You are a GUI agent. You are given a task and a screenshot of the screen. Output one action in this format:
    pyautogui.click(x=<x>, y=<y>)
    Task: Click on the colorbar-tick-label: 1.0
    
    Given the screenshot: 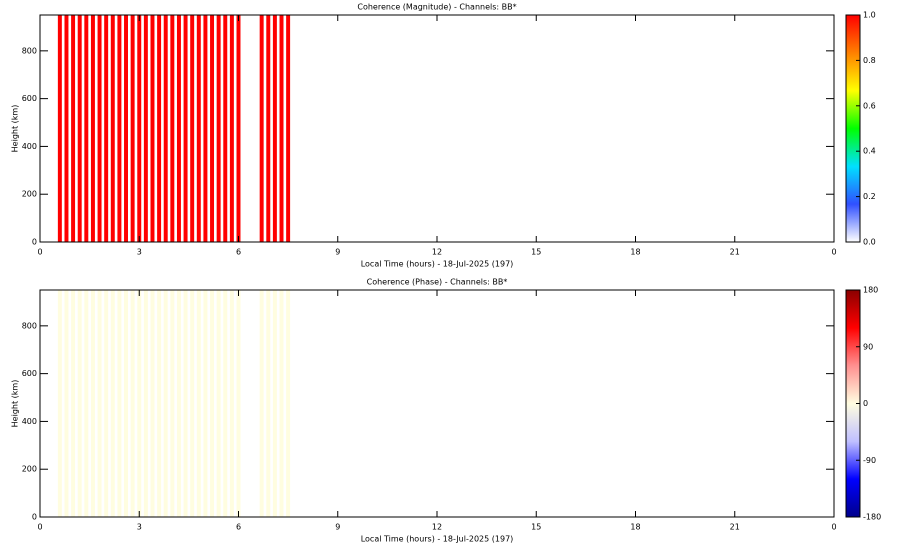 What is the action you would take?
    pyautogui.click(x=869, y=15)
    